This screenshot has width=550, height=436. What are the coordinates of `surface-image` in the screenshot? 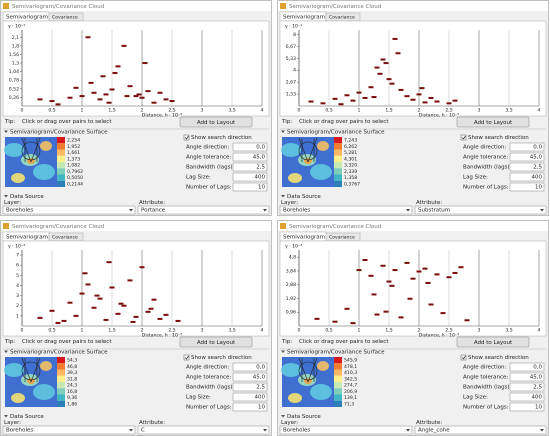 It's located at (30, 162).